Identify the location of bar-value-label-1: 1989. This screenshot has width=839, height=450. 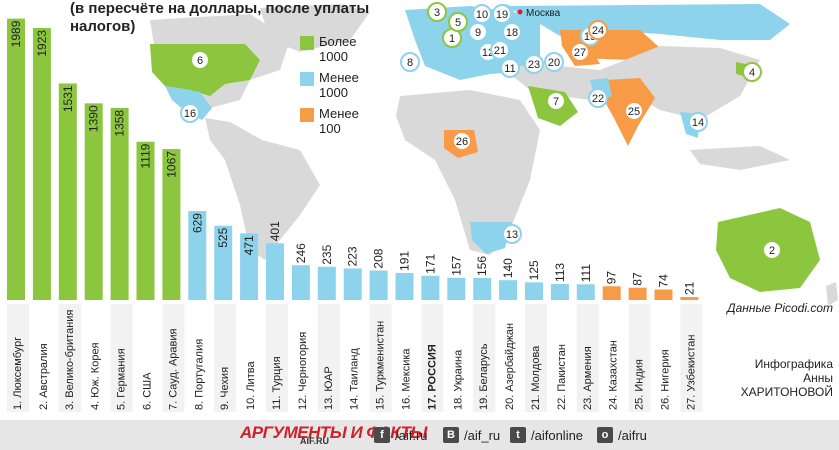
(16, 33).